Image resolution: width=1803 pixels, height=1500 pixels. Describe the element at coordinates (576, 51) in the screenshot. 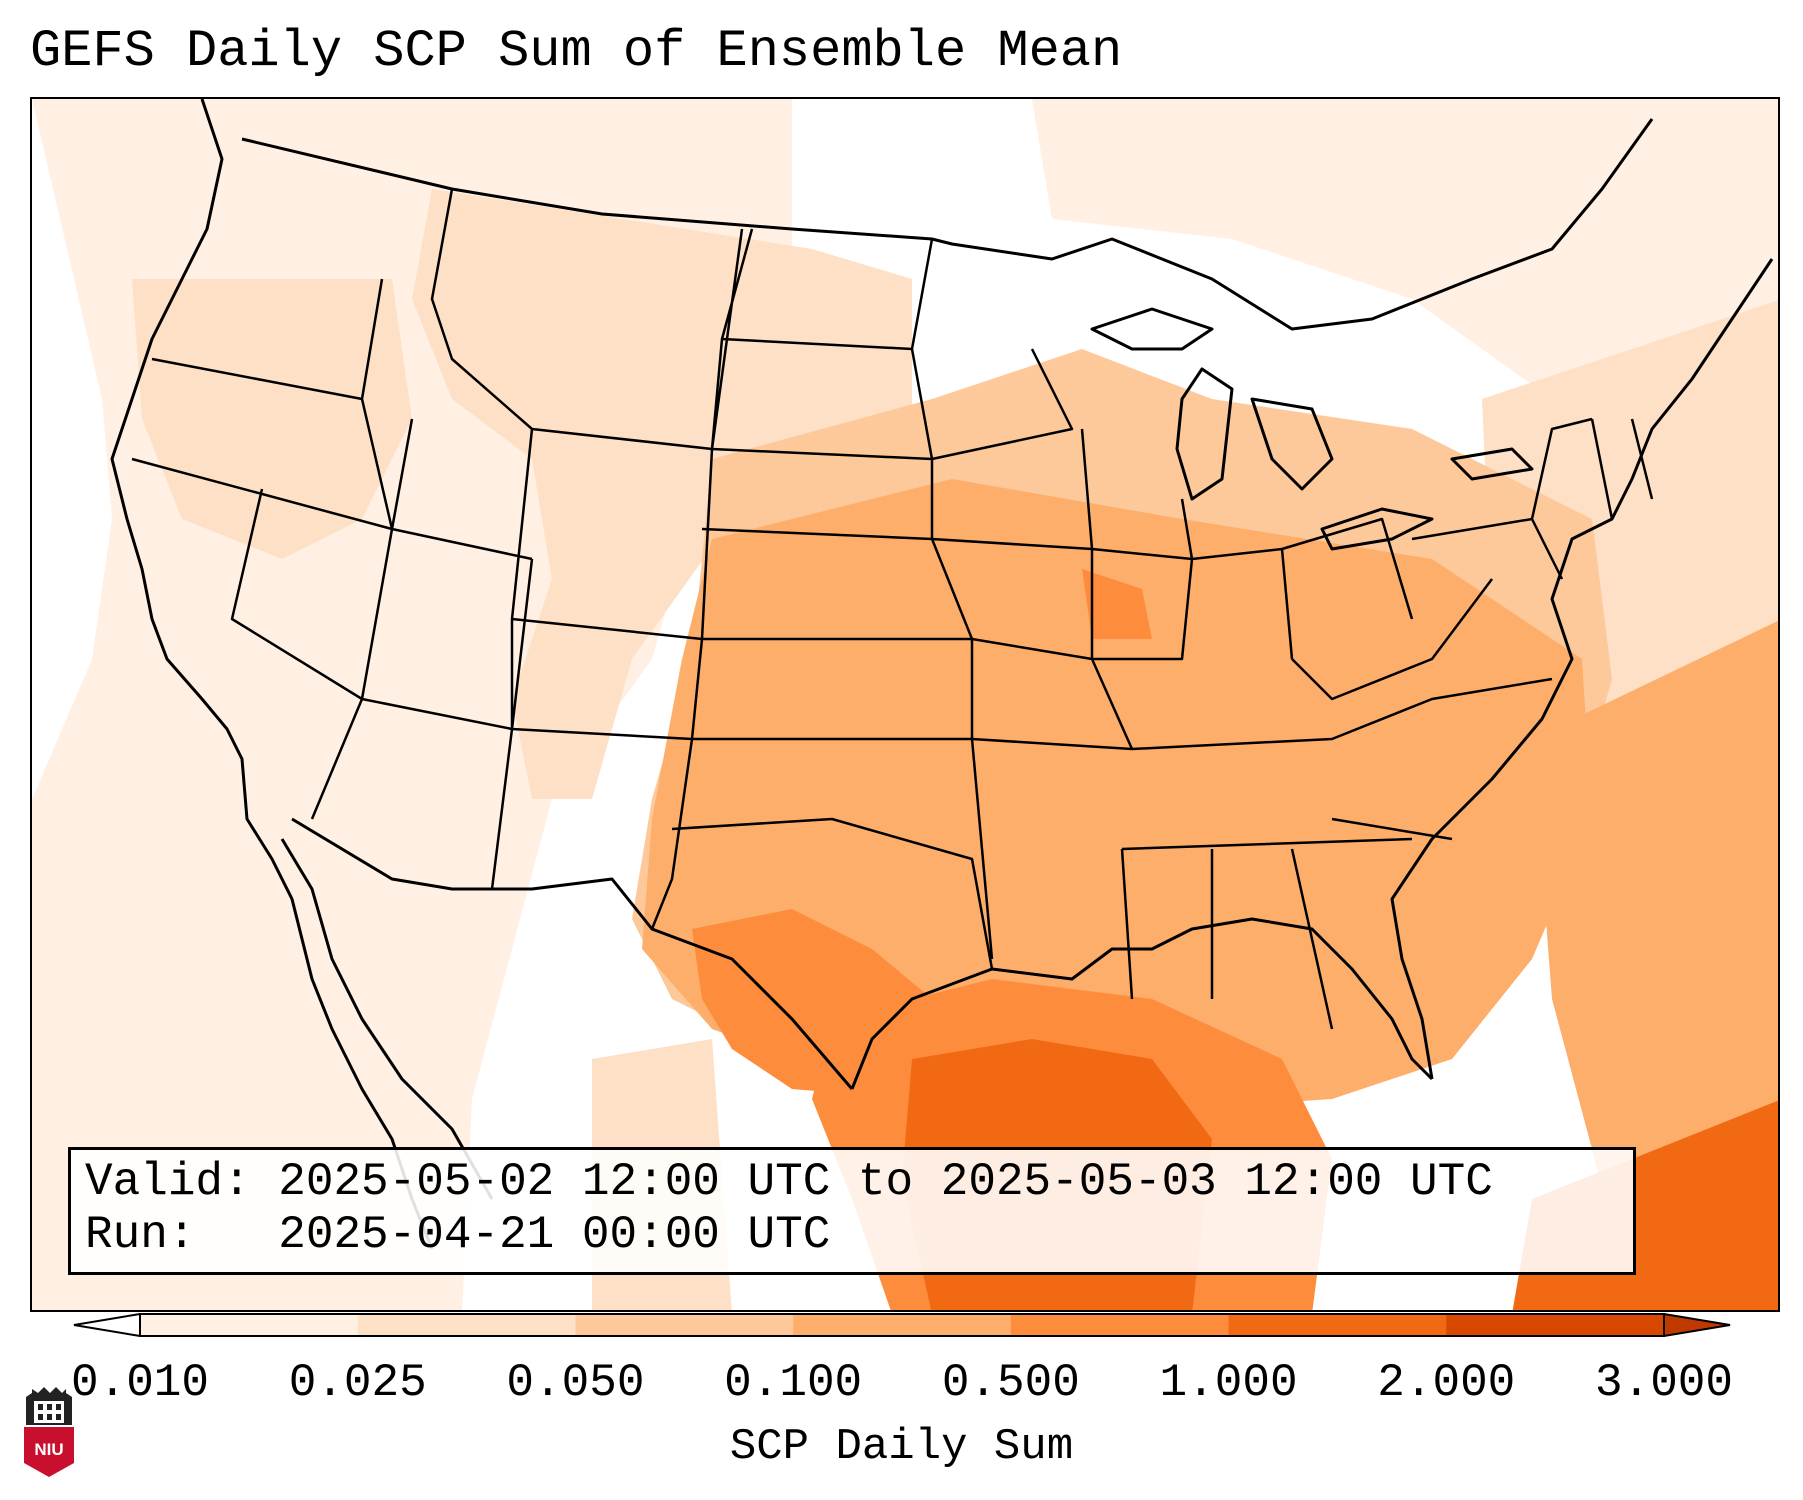

I see `map-title: GEFS Daily SCP Sum of Ensemble Mean` at that location.